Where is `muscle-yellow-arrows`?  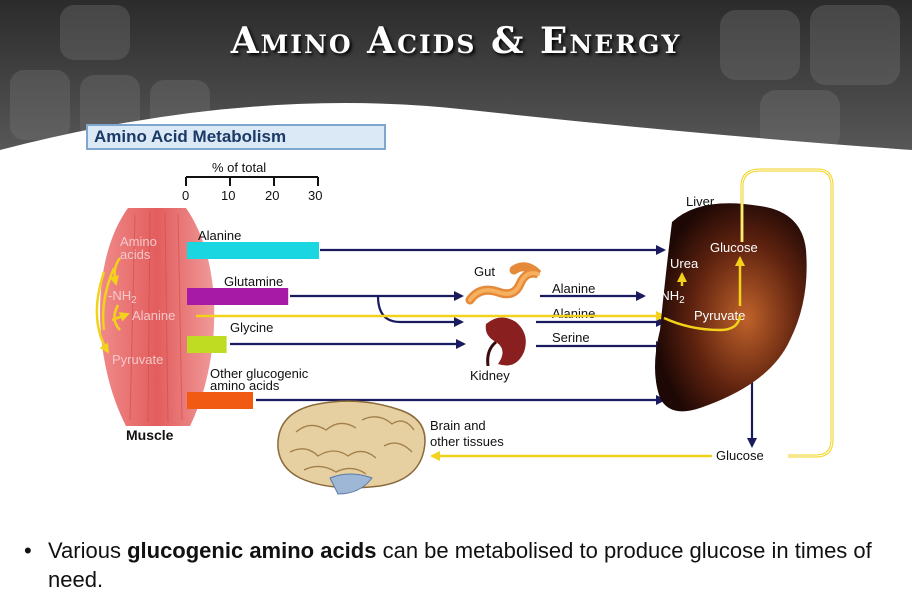
muscle-yellow-arrows is located at coordinates (112, 305).